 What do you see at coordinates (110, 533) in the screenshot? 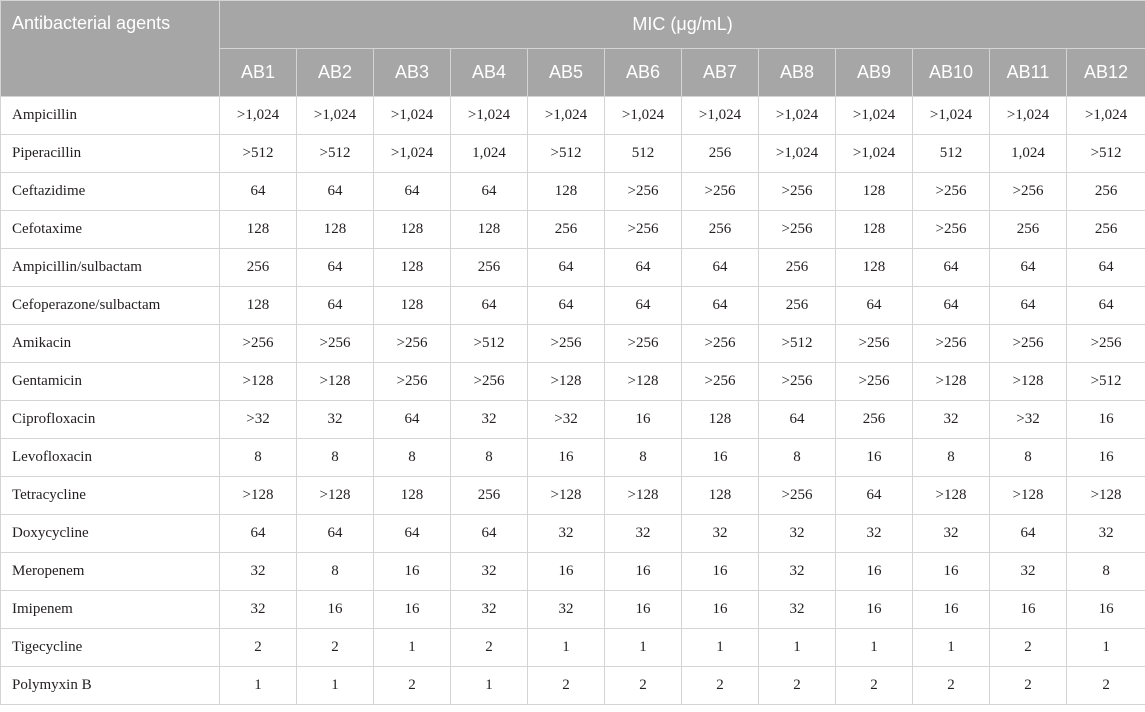
I see `agent-name-cell: Doxycycline` at bounding box center [110, 533].